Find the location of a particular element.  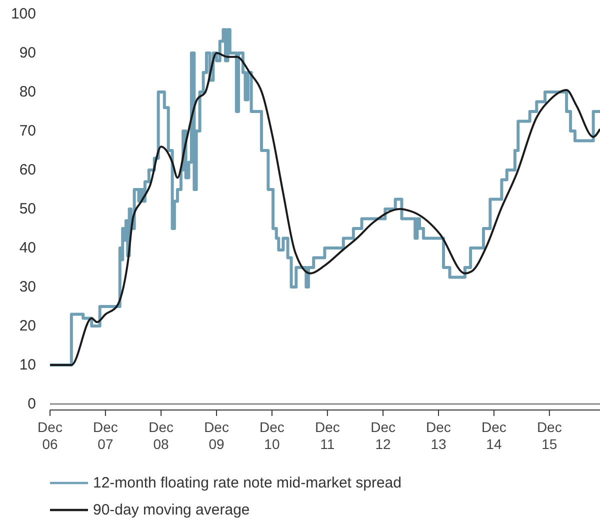

x-tick-label: Dec 14 is located at coordinates (493, 435).